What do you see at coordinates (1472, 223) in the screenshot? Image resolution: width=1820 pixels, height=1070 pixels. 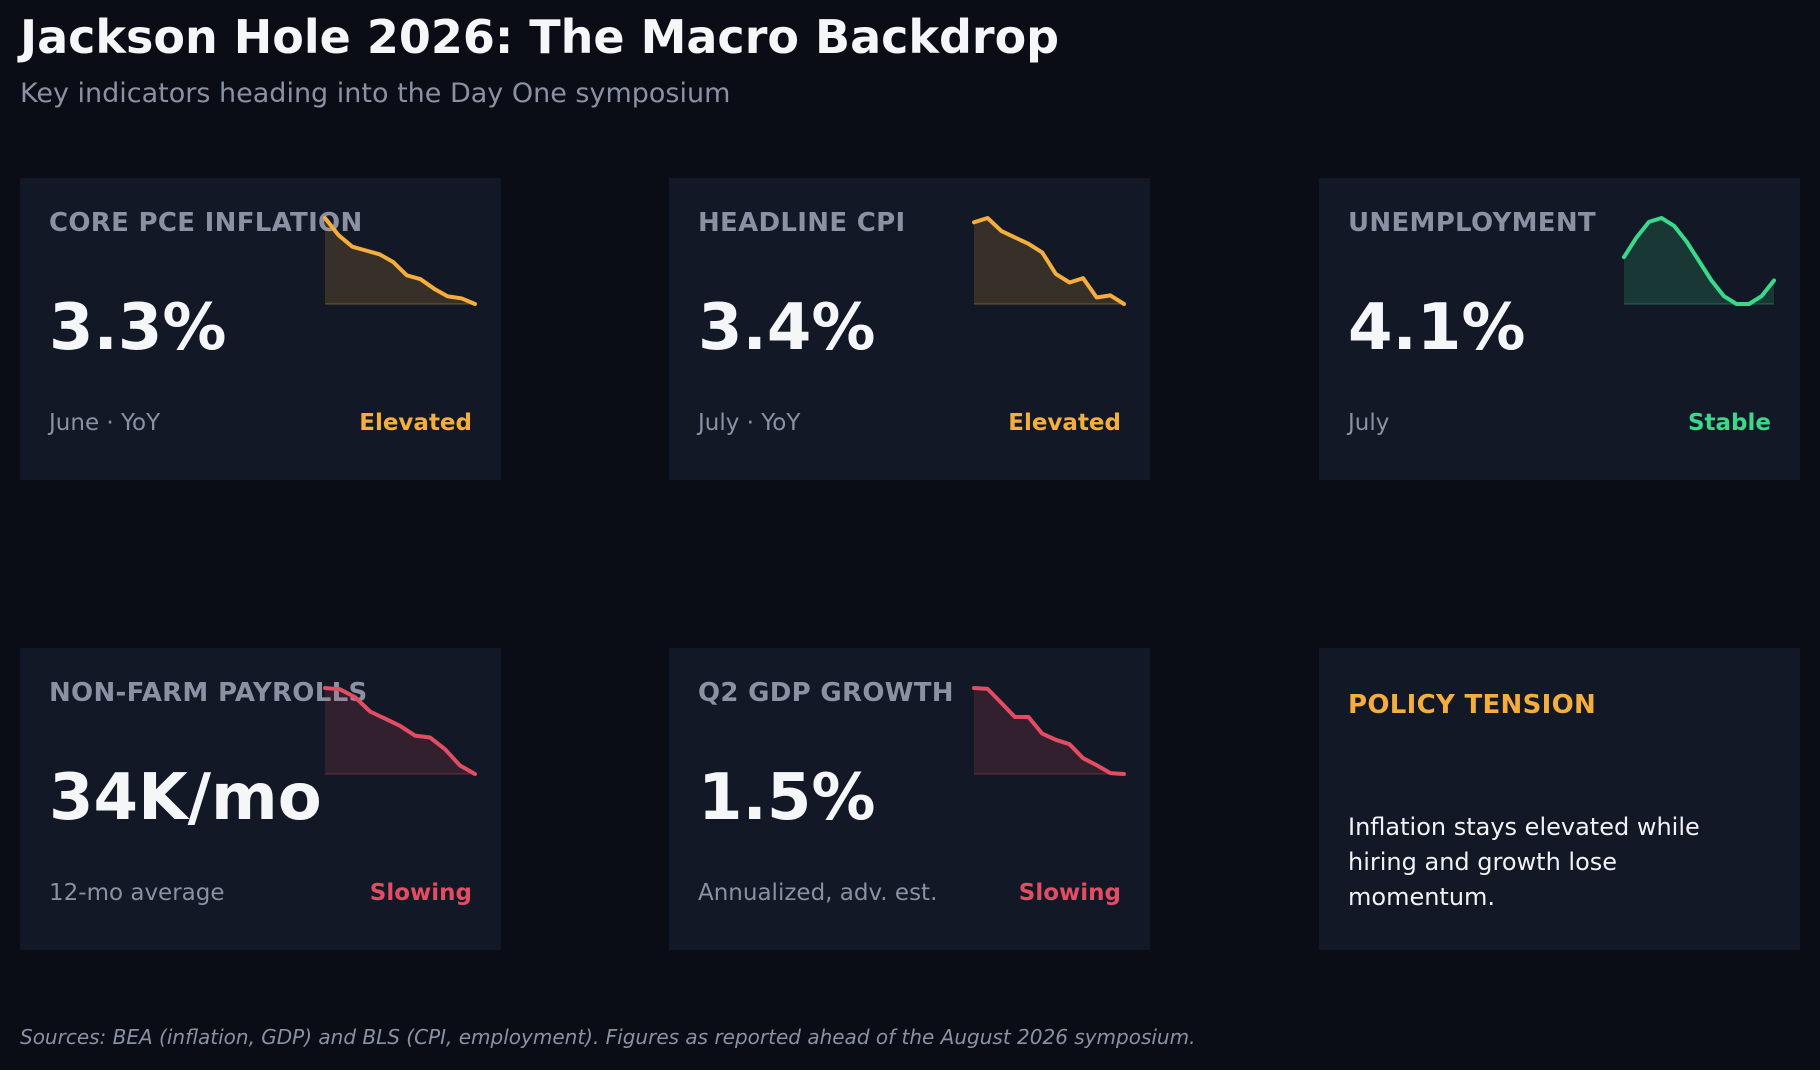 I see `kpi-label: UNEMPLOYMENT` at bounding box center [1472, 223].